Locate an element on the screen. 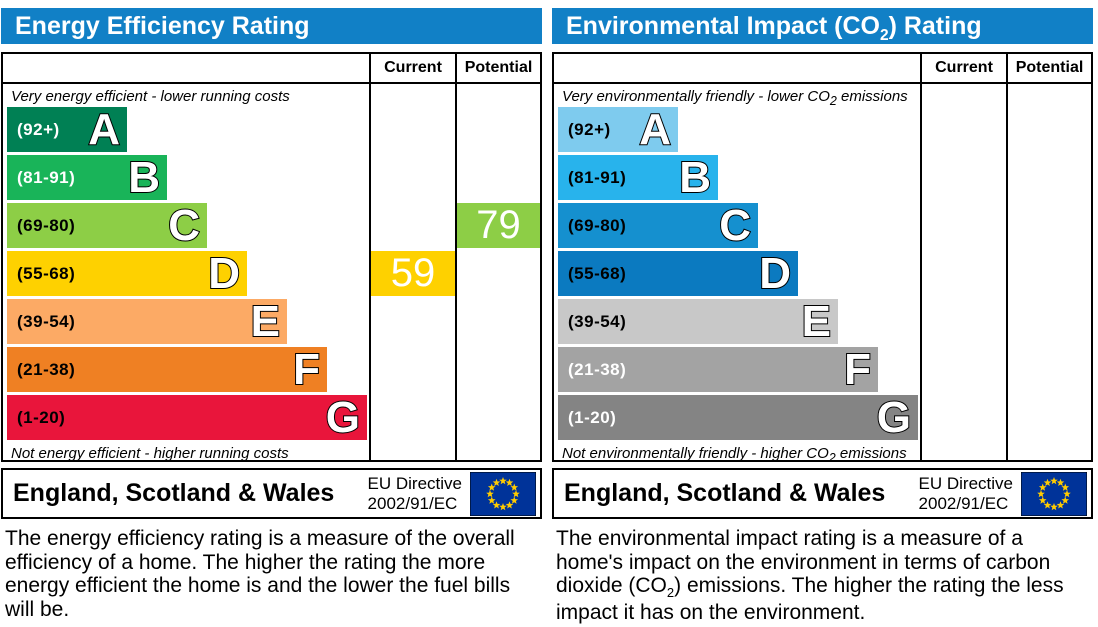 The width and height of the screenshot is (1098, 627). current-column is located at coordinates (963, 272).